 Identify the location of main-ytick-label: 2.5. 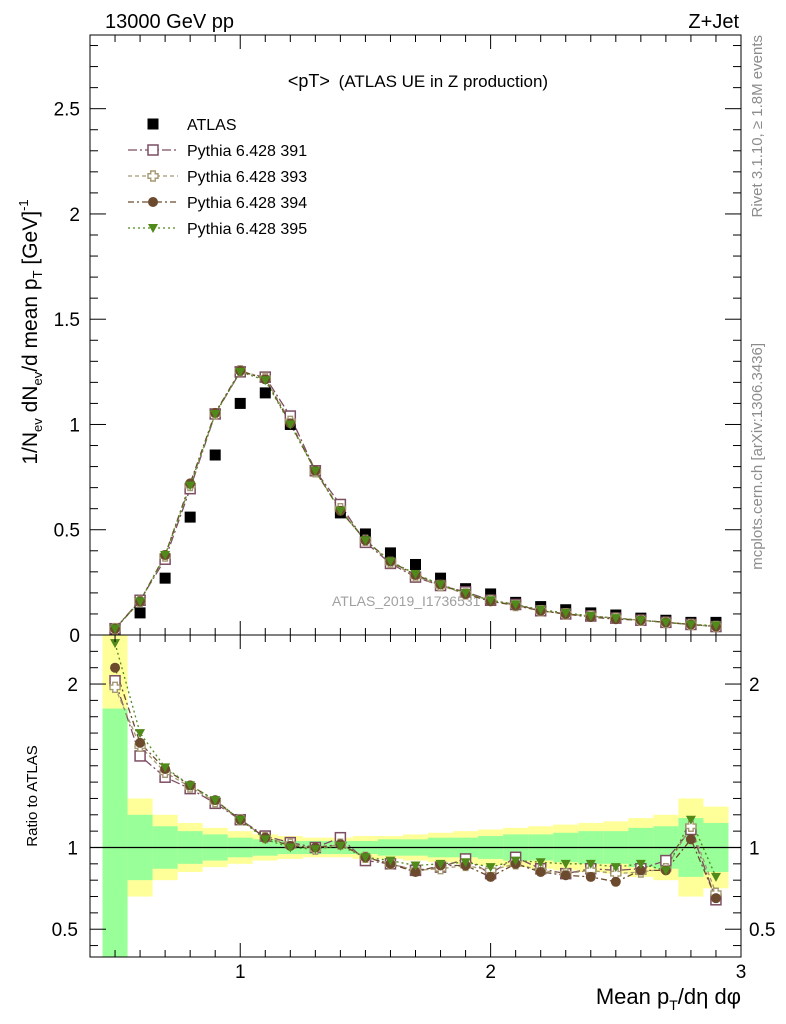
(67, 110).